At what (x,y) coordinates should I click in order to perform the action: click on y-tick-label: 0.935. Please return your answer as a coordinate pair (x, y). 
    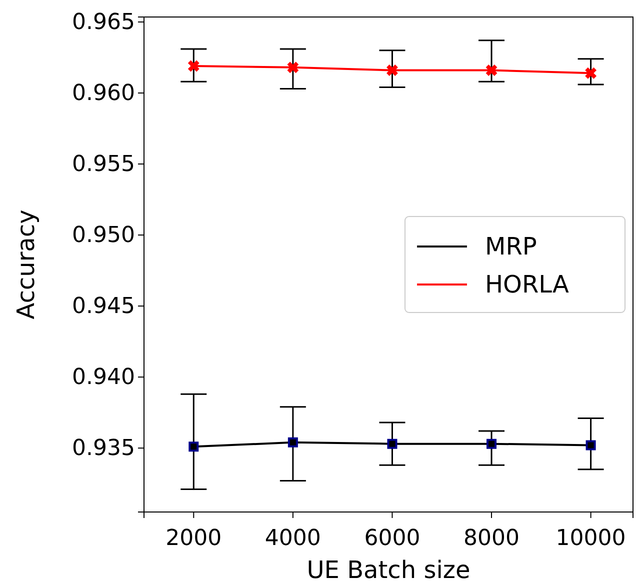
    Looking at the image, I should click on (103, 449).